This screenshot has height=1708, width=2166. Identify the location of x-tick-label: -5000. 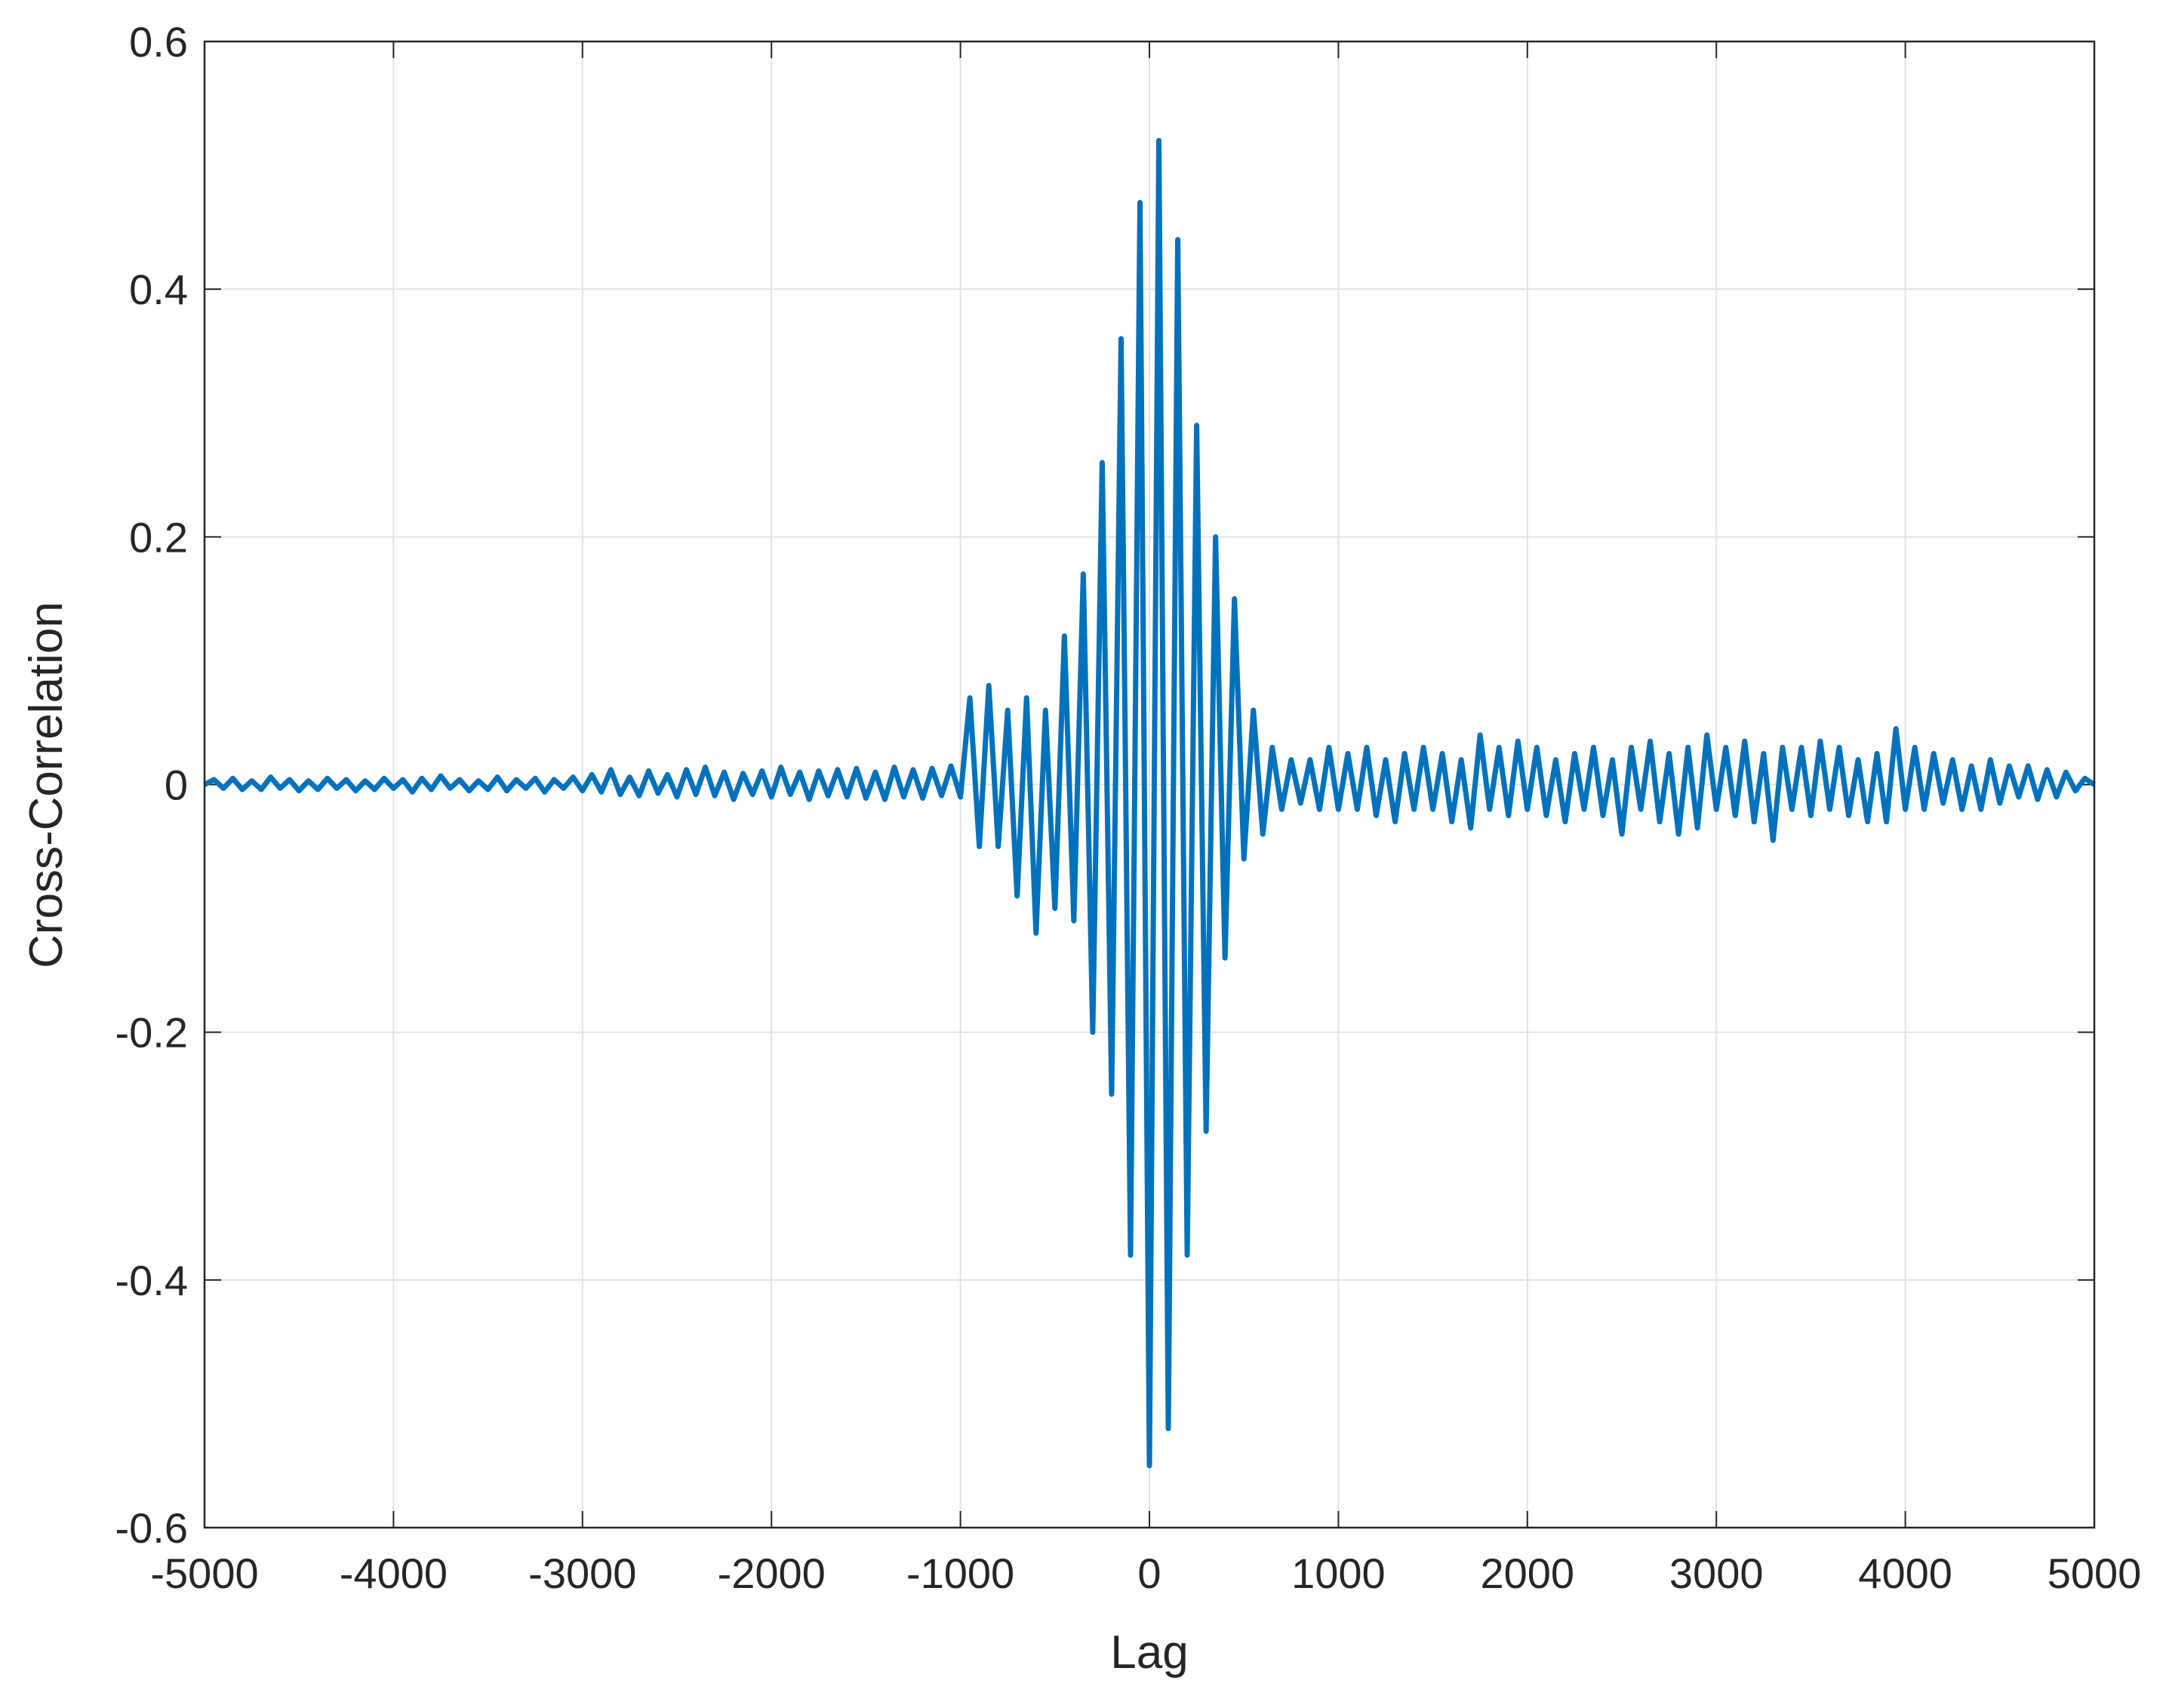
(204, 1574).